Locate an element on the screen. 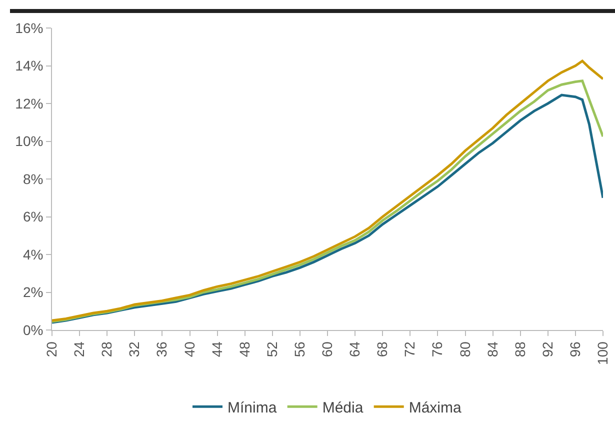 The height and width of the screenshot is (435, 615). x-tick-label: 76 is located at coordinates (437, 349).